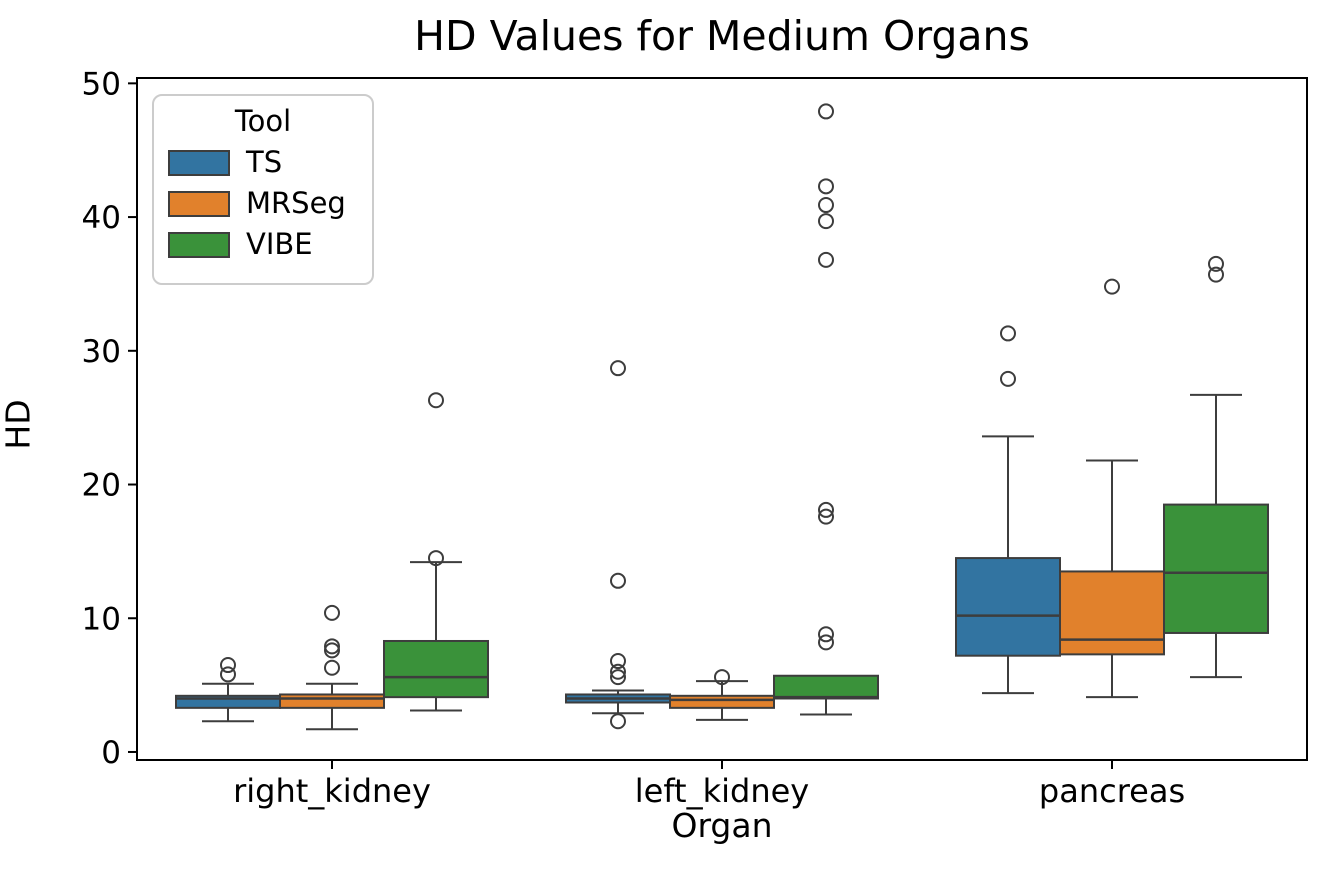 This screenshot has height=894, width=1341. What do you see at coordinates (111, 753) in the screenshot?
I see `y-tick-label: 0` at bounding box center [111, 753].